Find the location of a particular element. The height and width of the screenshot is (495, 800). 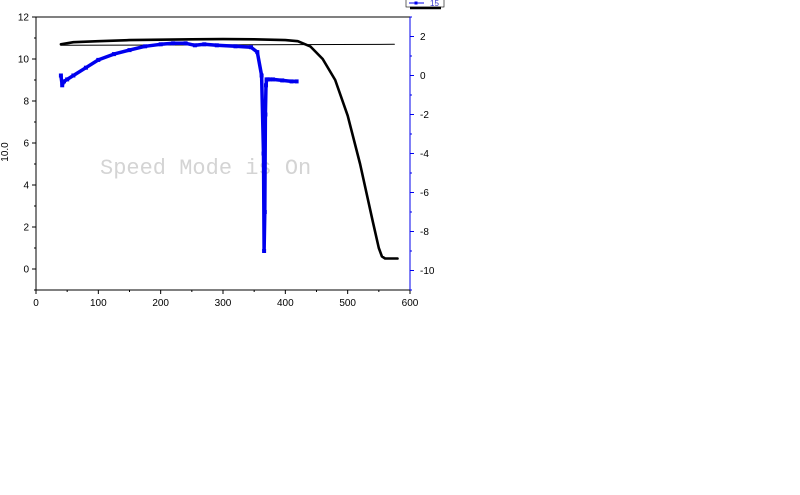

y-left-tick-label: 10 is located at coordinates (24, 60).